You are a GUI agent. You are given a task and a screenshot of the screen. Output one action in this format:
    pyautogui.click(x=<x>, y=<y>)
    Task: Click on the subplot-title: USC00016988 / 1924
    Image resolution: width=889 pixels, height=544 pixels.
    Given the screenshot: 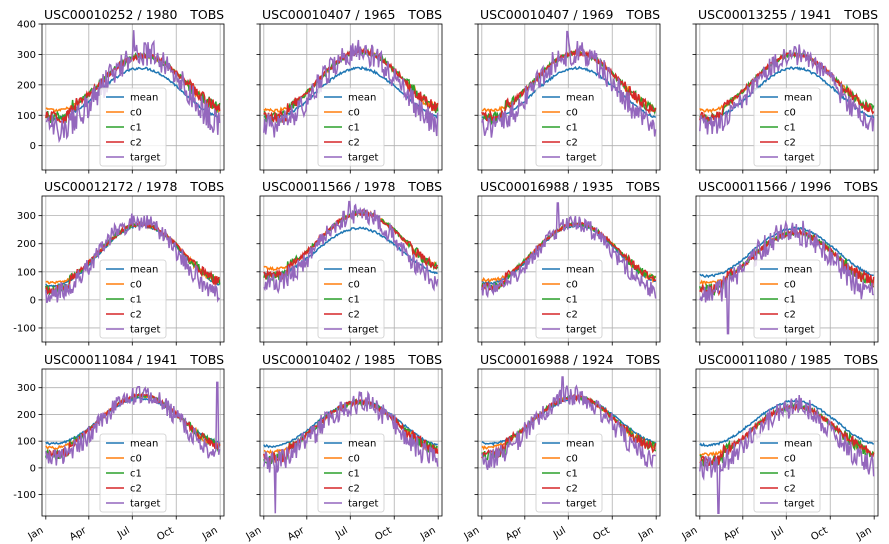 What is the action you would take?
    pyautogui.click(x=546, y=359)
    